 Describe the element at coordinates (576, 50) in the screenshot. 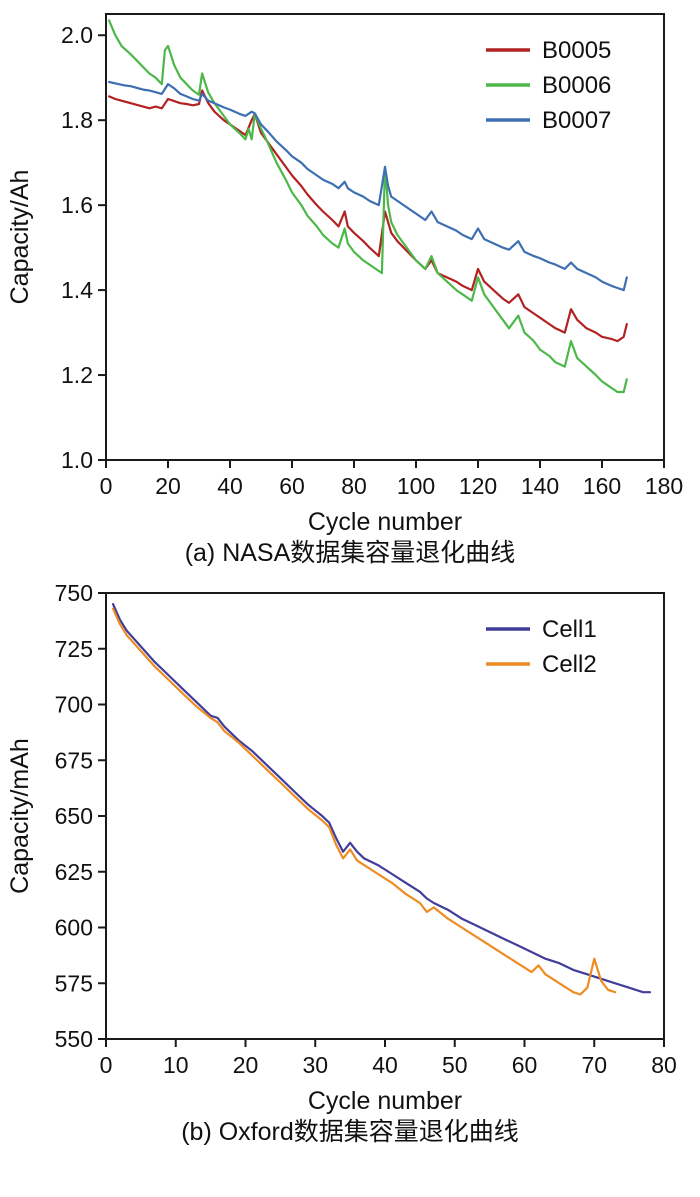

I see `legend-label-b0005: B0005` at that location.